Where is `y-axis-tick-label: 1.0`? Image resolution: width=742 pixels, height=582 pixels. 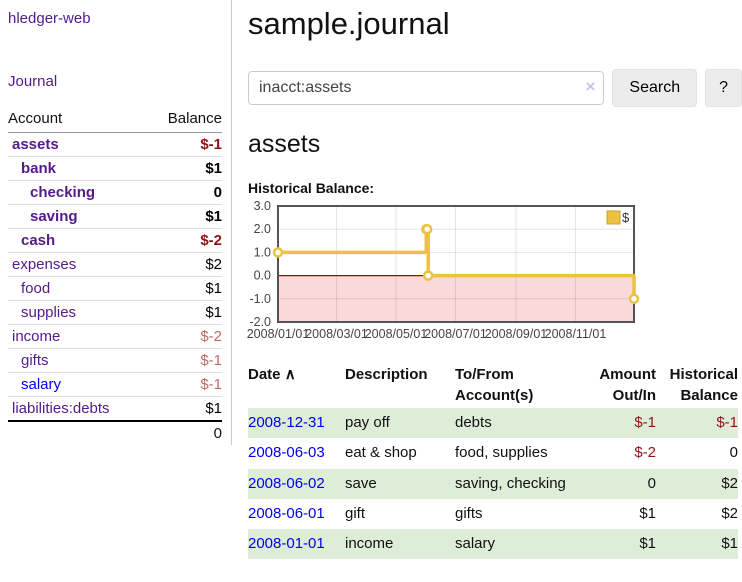
y-axis-tick-label: 1.0 is located at coordinates (262, 252).